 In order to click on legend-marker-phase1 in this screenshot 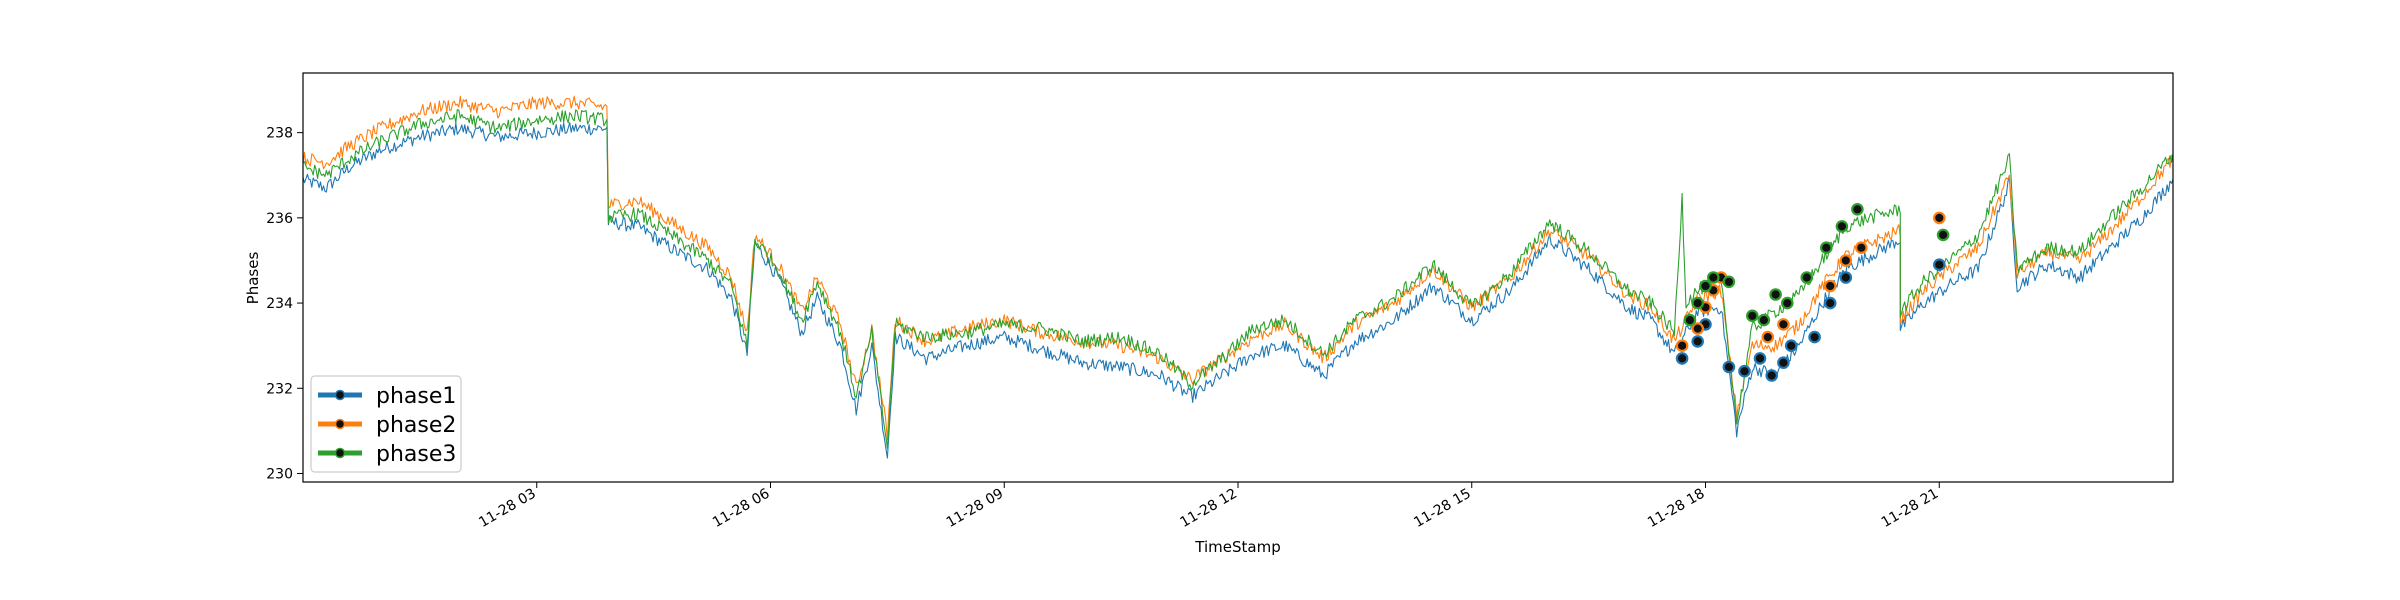, I will do `click(340, 395)`.